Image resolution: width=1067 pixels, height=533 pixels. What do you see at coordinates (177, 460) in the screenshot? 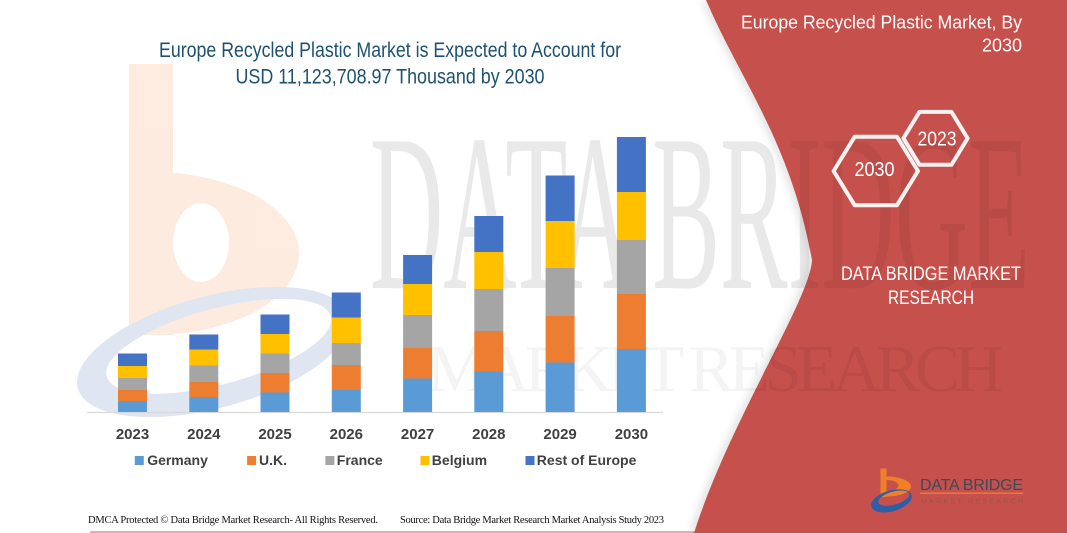
I see `svg-text: Germany` at bounding box center [177, 460].